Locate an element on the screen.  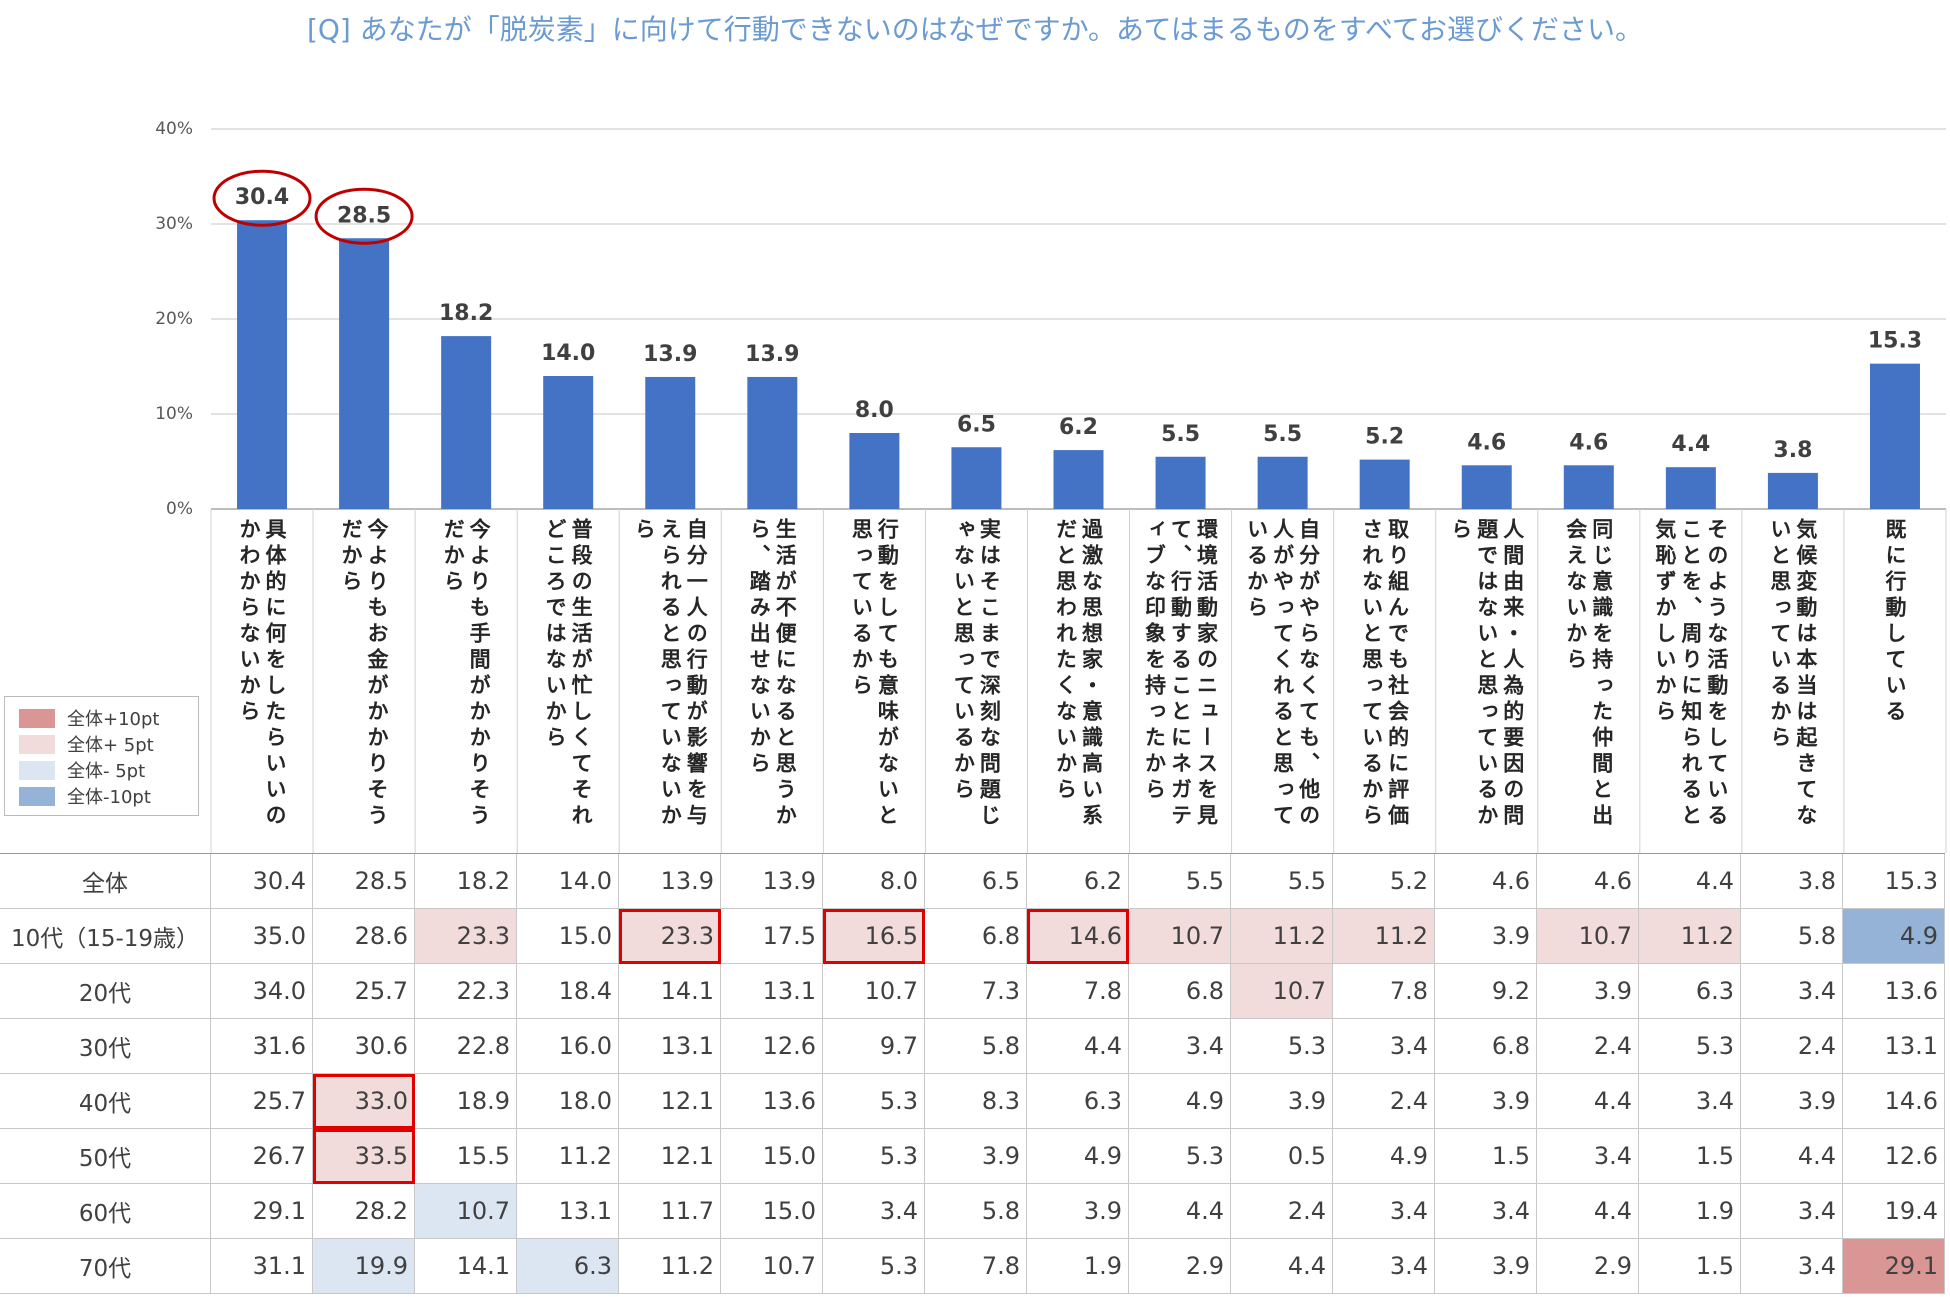
table-cell: 28.6 is located at coordinates (364, 936).